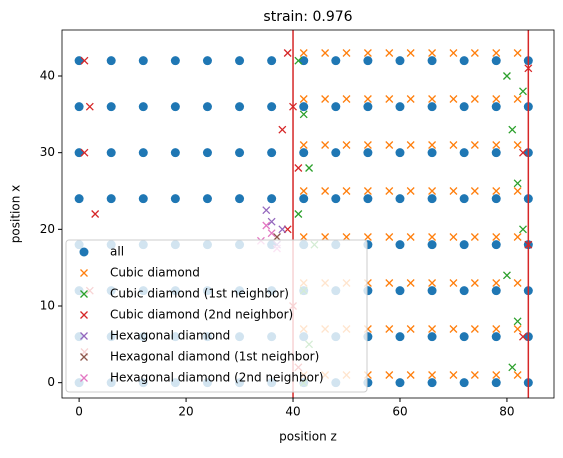 This screenshot has width=563, height=458. What do you see at coordinates (47, 76) in the screenshot?
I see `y-tick-label: 40` at bounding box center [47, 76].